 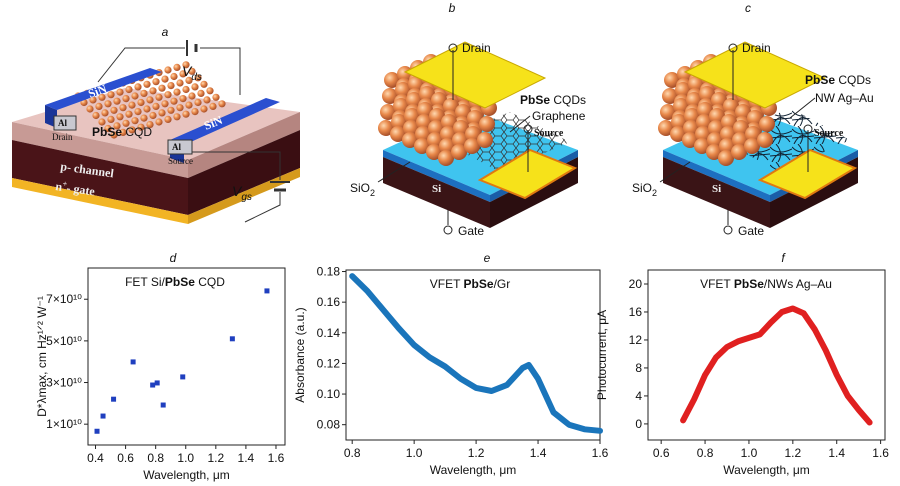 What do you see at coordinates (100, 150) in the screenshot?
I see `channel-front` at bounding box center [100, 150].